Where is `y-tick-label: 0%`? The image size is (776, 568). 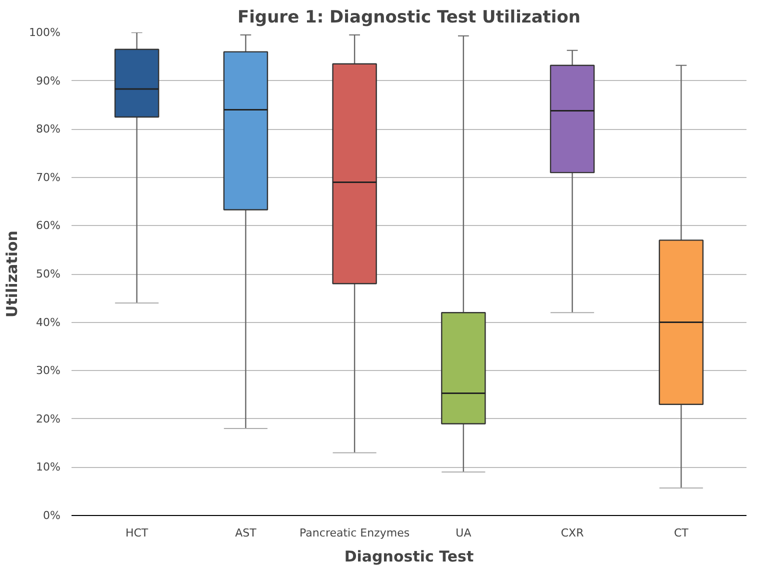
y-tick-label: 0% is located at coordinates (51, 515).